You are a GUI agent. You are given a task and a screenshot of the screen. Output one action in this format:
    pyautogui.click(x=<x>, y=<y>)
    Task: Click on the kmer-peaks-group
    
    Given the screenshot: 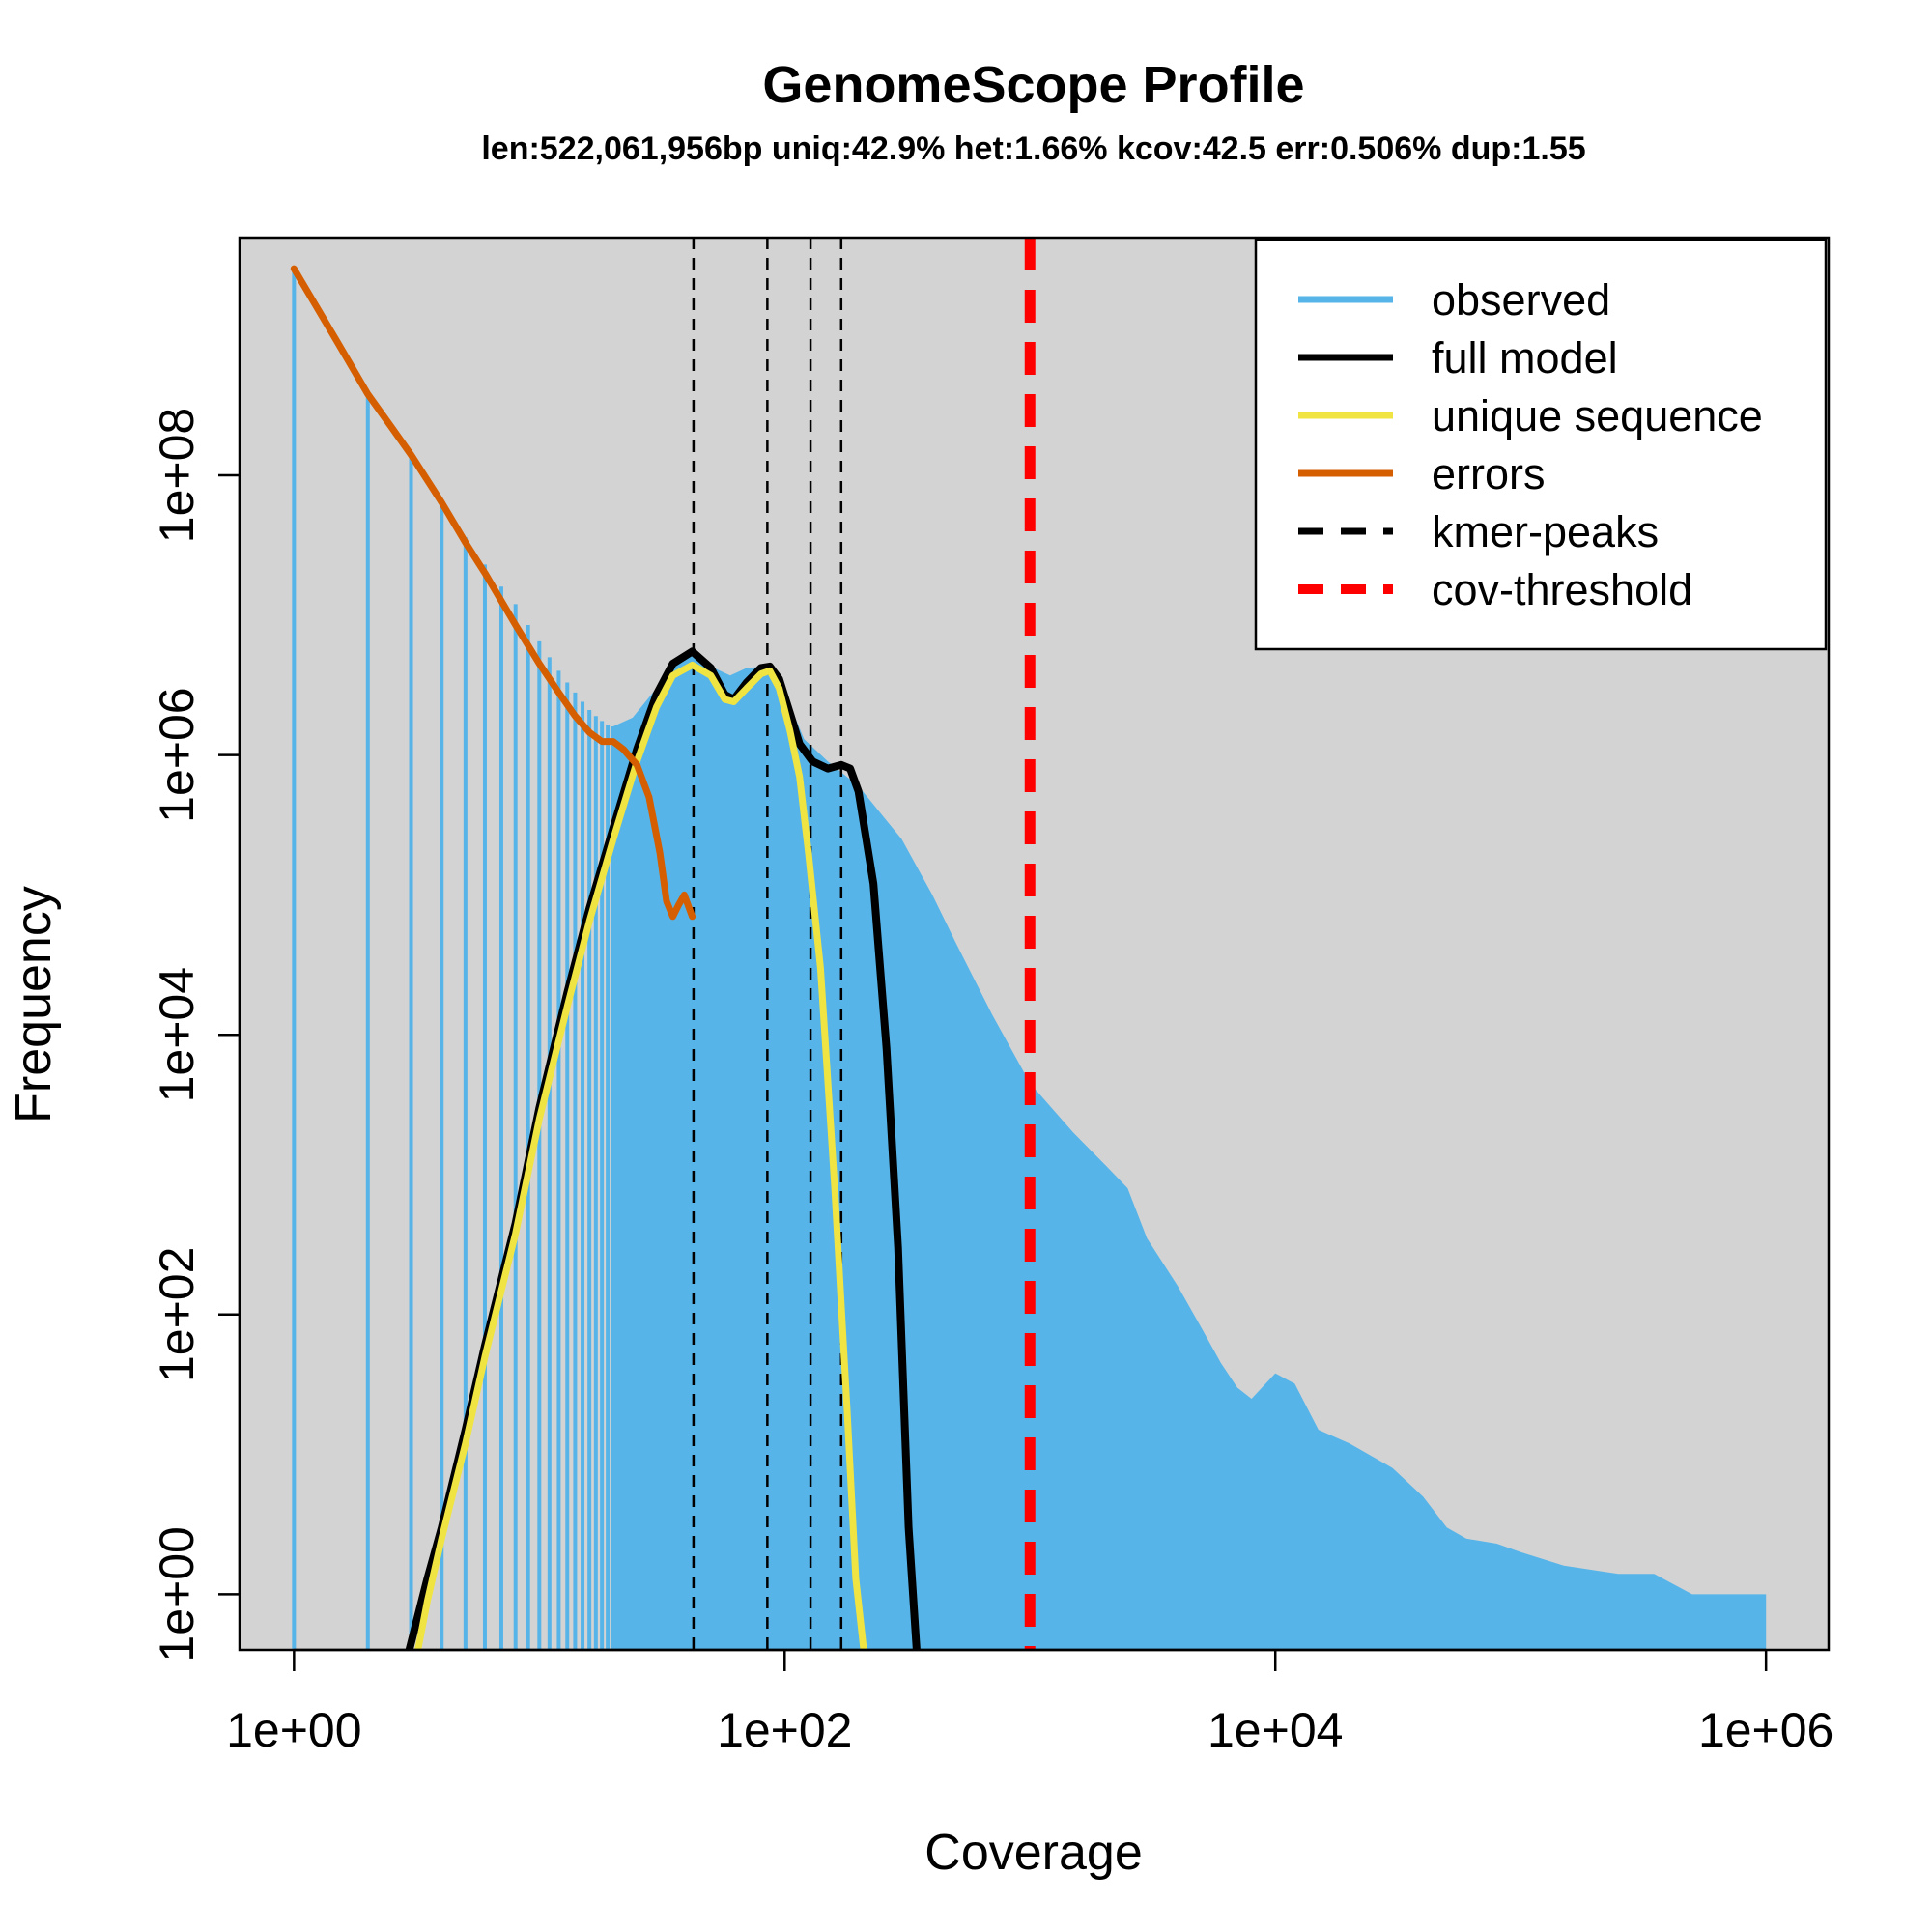 What is the action you would take?
    pyautogui.click(x=767, y=944)
    